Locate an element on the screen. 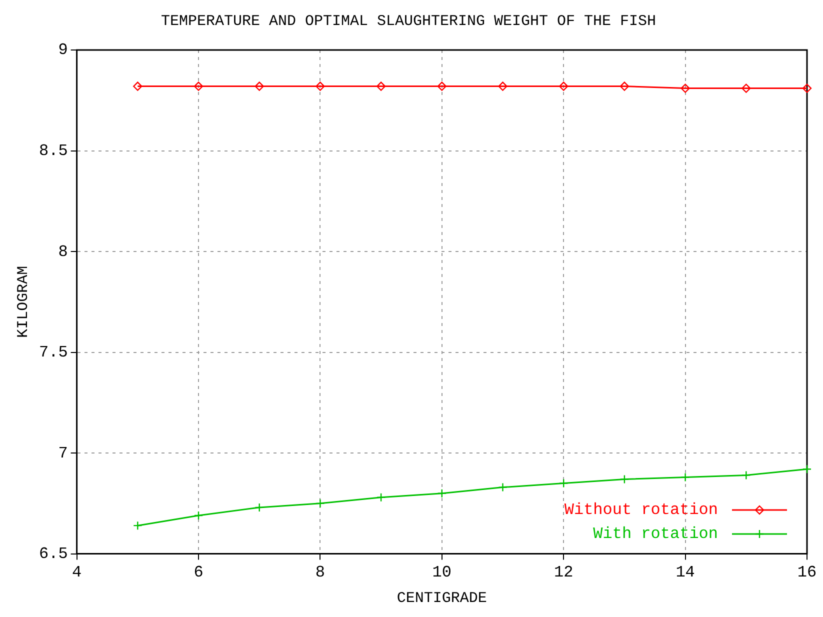 The image size is (823, 617). x-tick-label: 10 is located at coordinates (442, 573).